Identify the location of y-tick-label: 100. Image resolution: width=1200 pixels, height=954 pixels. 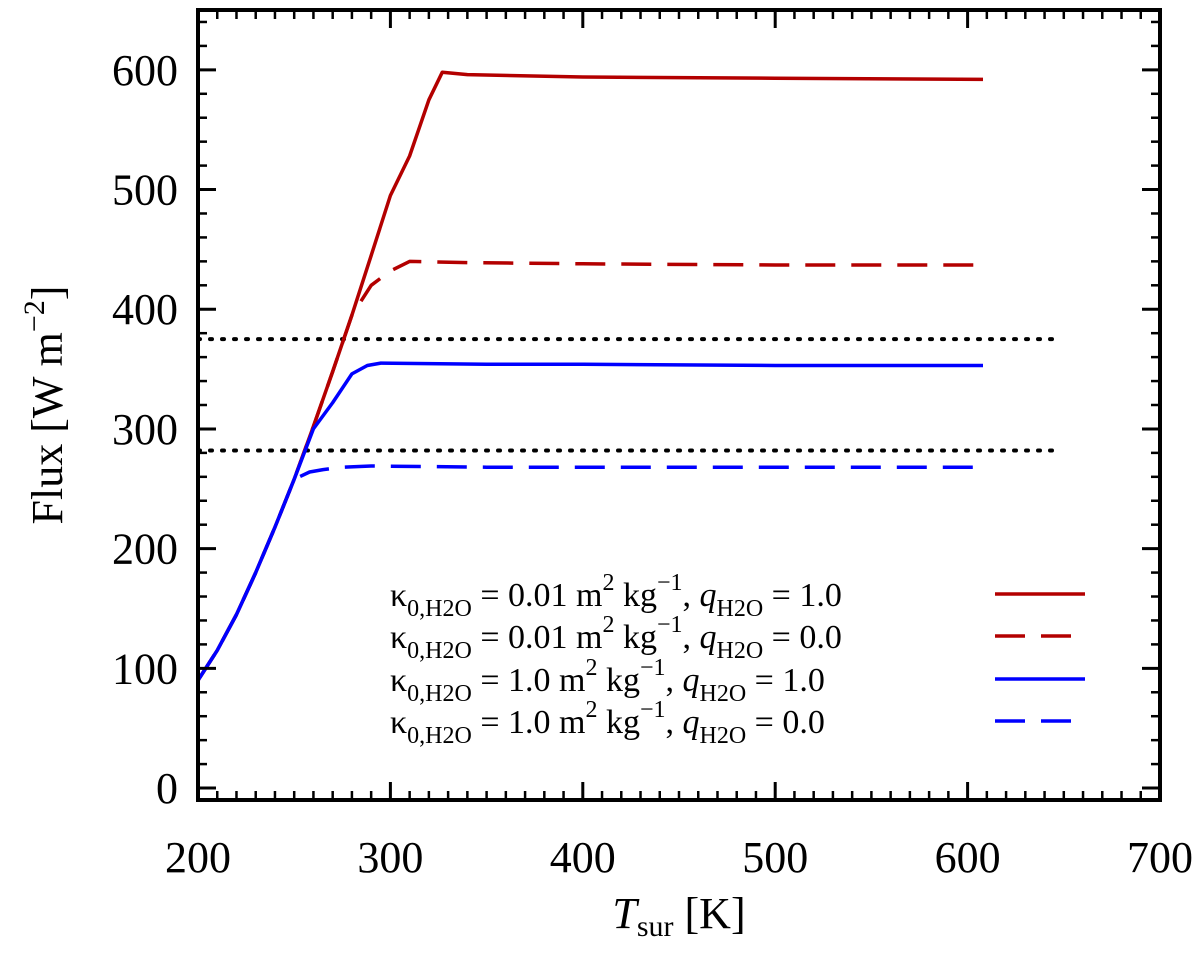
(145, 668).